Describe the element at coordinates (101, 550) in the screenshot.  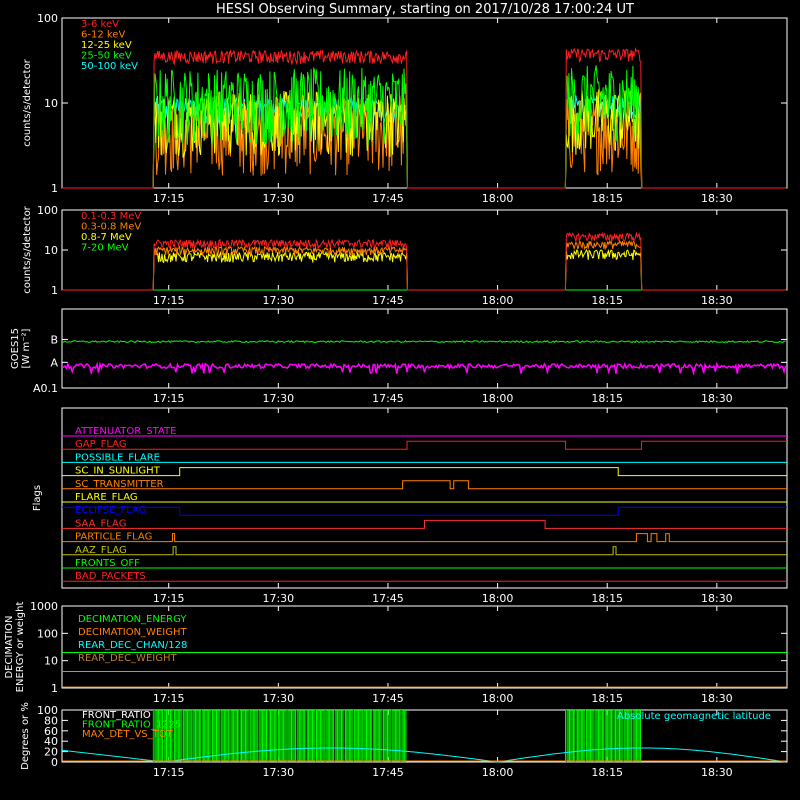
I see `flag-label: AAZ_FLAG` at that location.